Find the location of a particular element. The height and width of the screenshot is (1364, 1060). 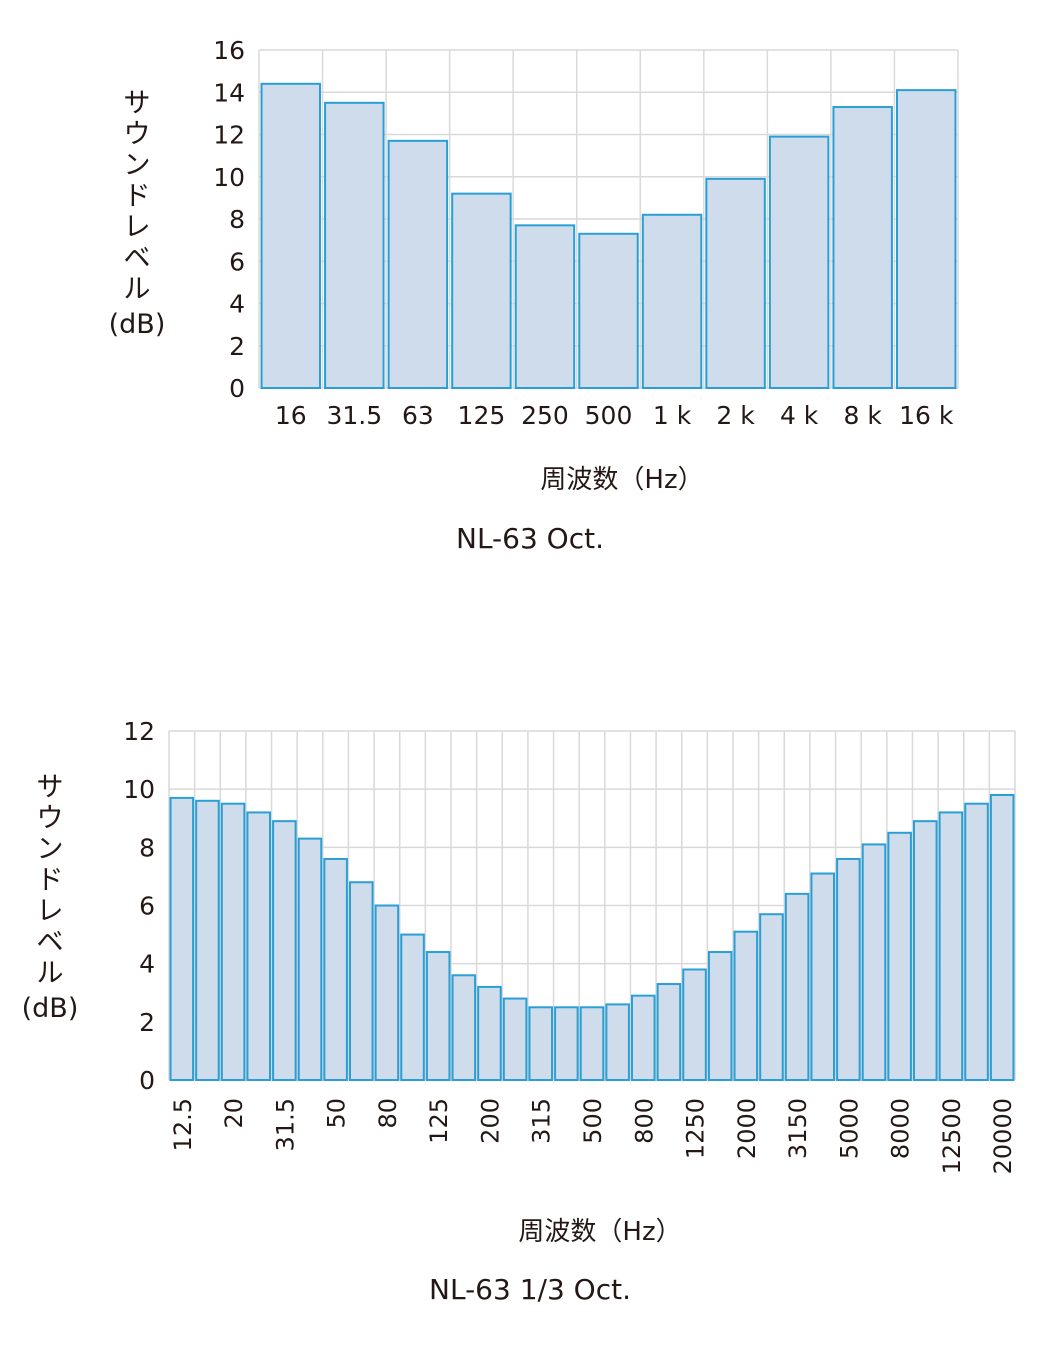

x-tick-label: 16 is located at coordinates (291, 415).